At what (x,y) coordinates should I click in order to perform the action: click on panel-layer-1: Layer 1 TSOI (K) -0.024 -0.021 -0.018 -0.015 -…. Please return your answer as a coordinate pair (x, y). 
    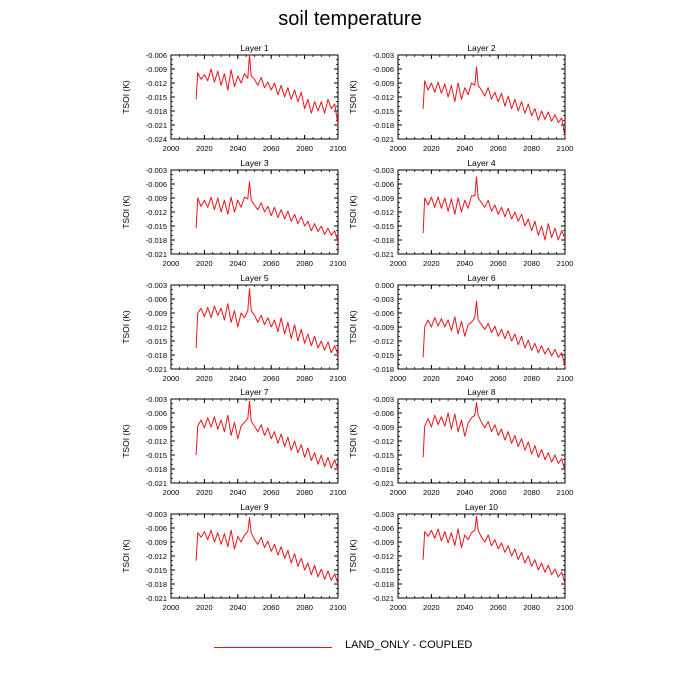
    Looking at the image, I should click on (233, 98).